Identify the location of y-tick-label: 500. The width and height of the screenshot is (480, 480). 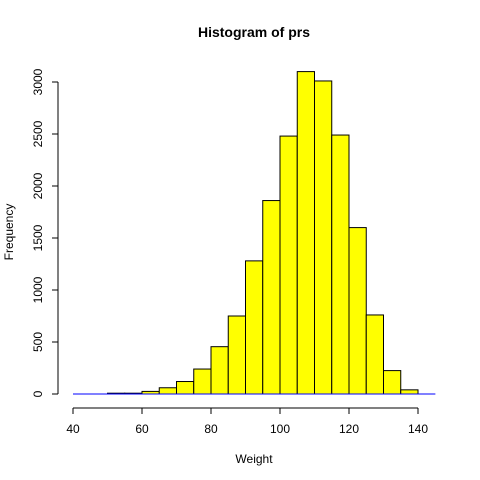
(38, 342).